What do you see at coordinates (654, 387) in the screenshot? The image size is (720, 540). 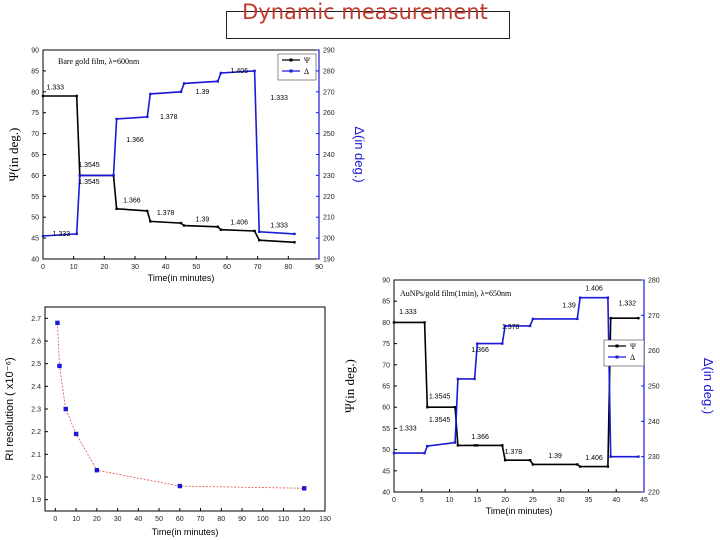 I see `y2-tick-label: 250` at bounding box center [654, 387].